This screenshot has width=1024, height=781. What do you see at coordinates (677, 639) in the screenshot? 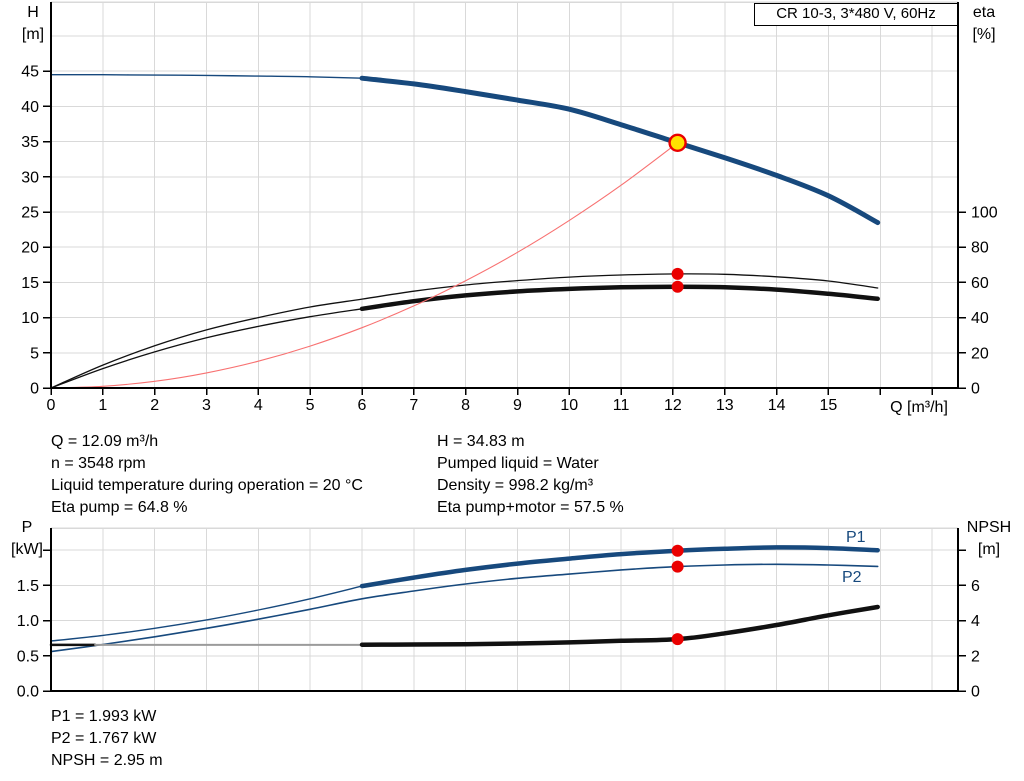
I see `npsh-dot-marker` at bounding box center [677, 639].